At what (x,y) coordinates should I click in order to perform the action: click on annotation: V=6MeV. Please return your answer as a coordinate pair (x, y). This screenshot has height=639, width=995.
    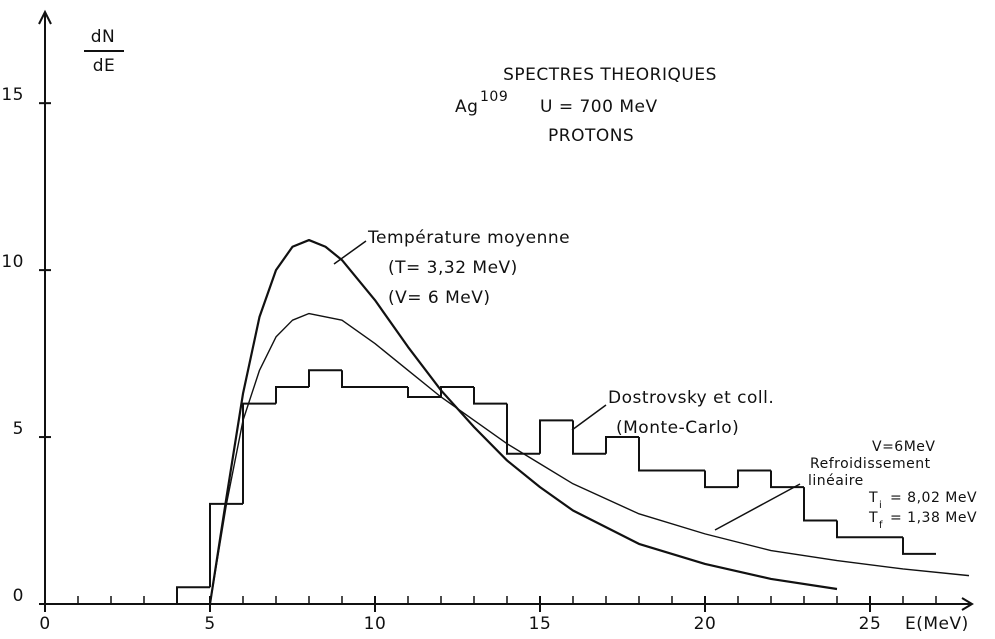
    Looking at the image, I should click on (903, 447).